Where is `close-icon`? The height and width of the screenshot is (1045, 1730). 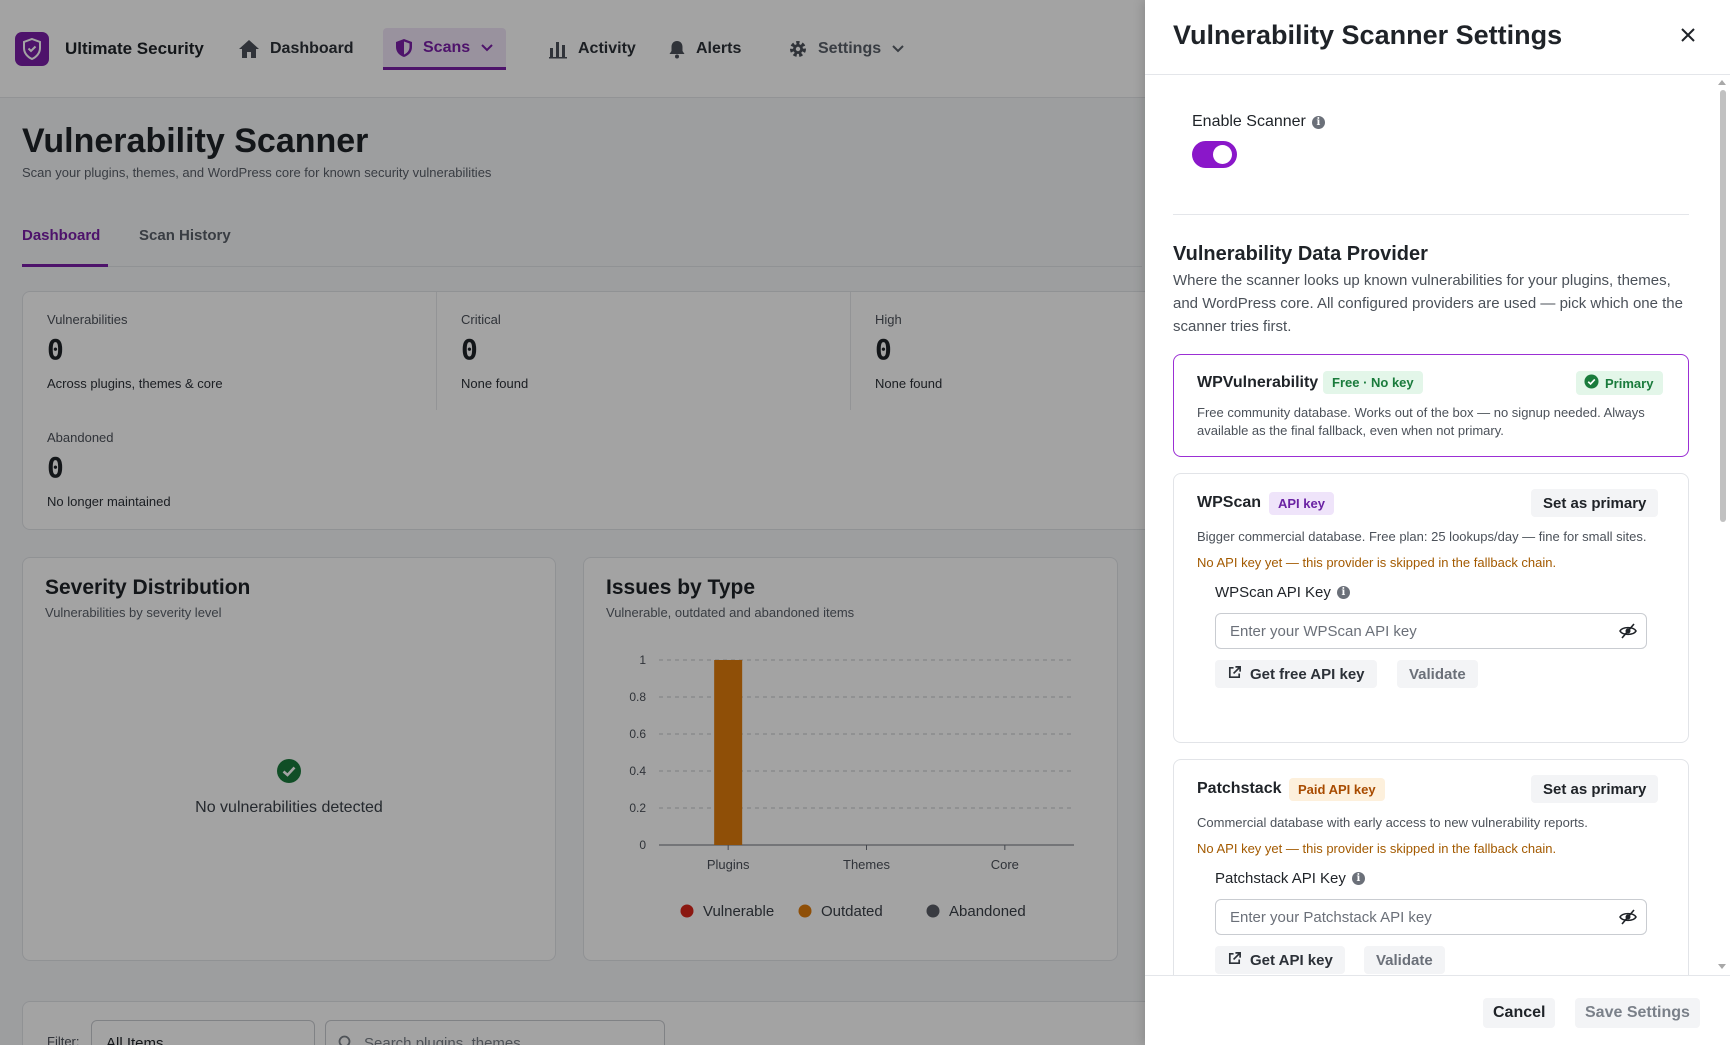 close-icon is located at coordinates (1688, 37).